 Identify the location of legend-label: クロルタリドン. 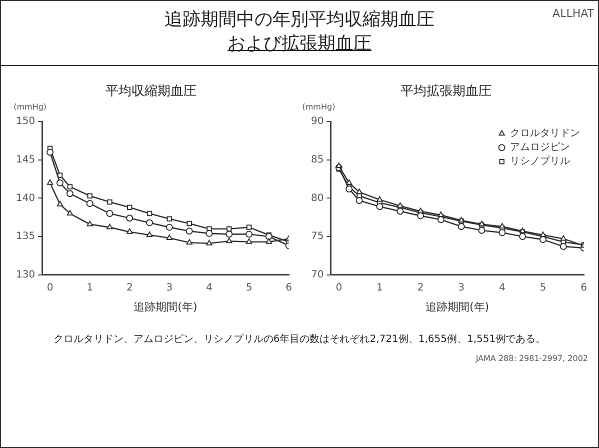
(545, 134).